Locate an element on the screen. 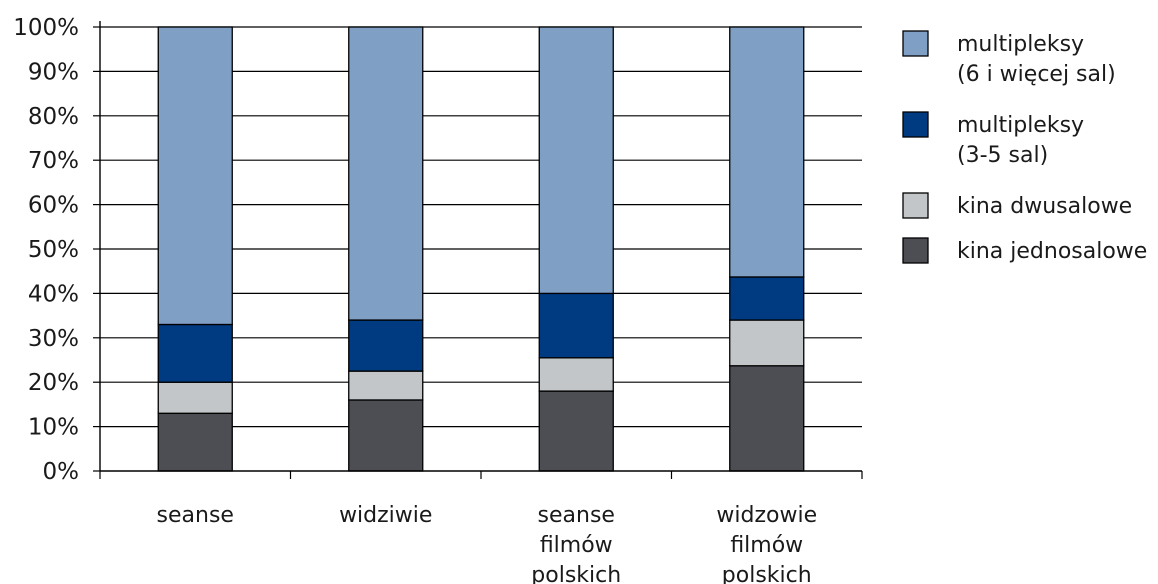 This screenshot has width=1158, height=584. y-tick-label: 100% is located at coordinates (46, 28).